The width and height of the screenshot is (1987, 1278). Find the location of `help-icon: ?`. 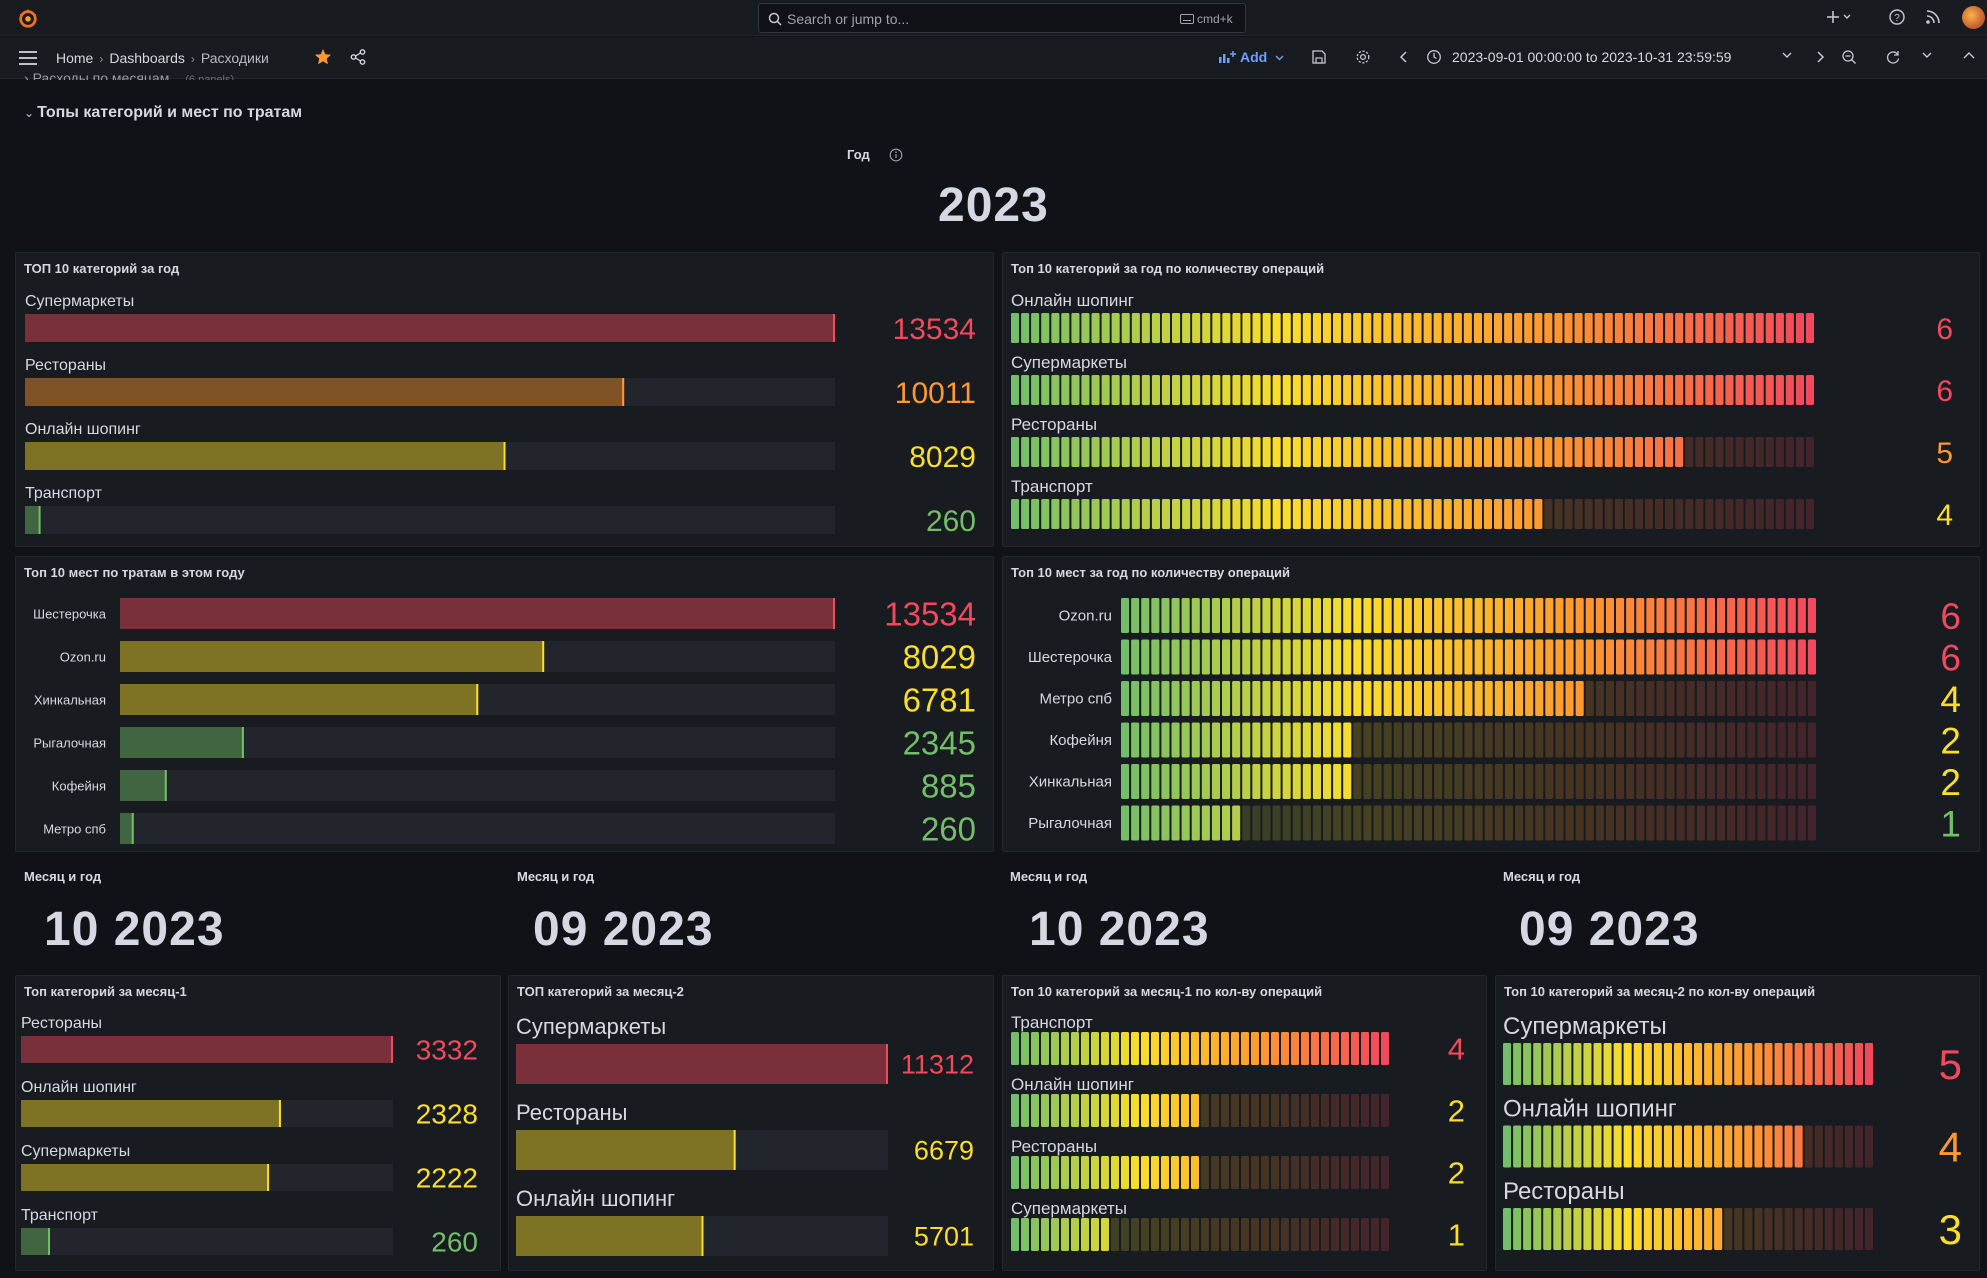

help-icon: ? is located at coordinates (1897, 17).